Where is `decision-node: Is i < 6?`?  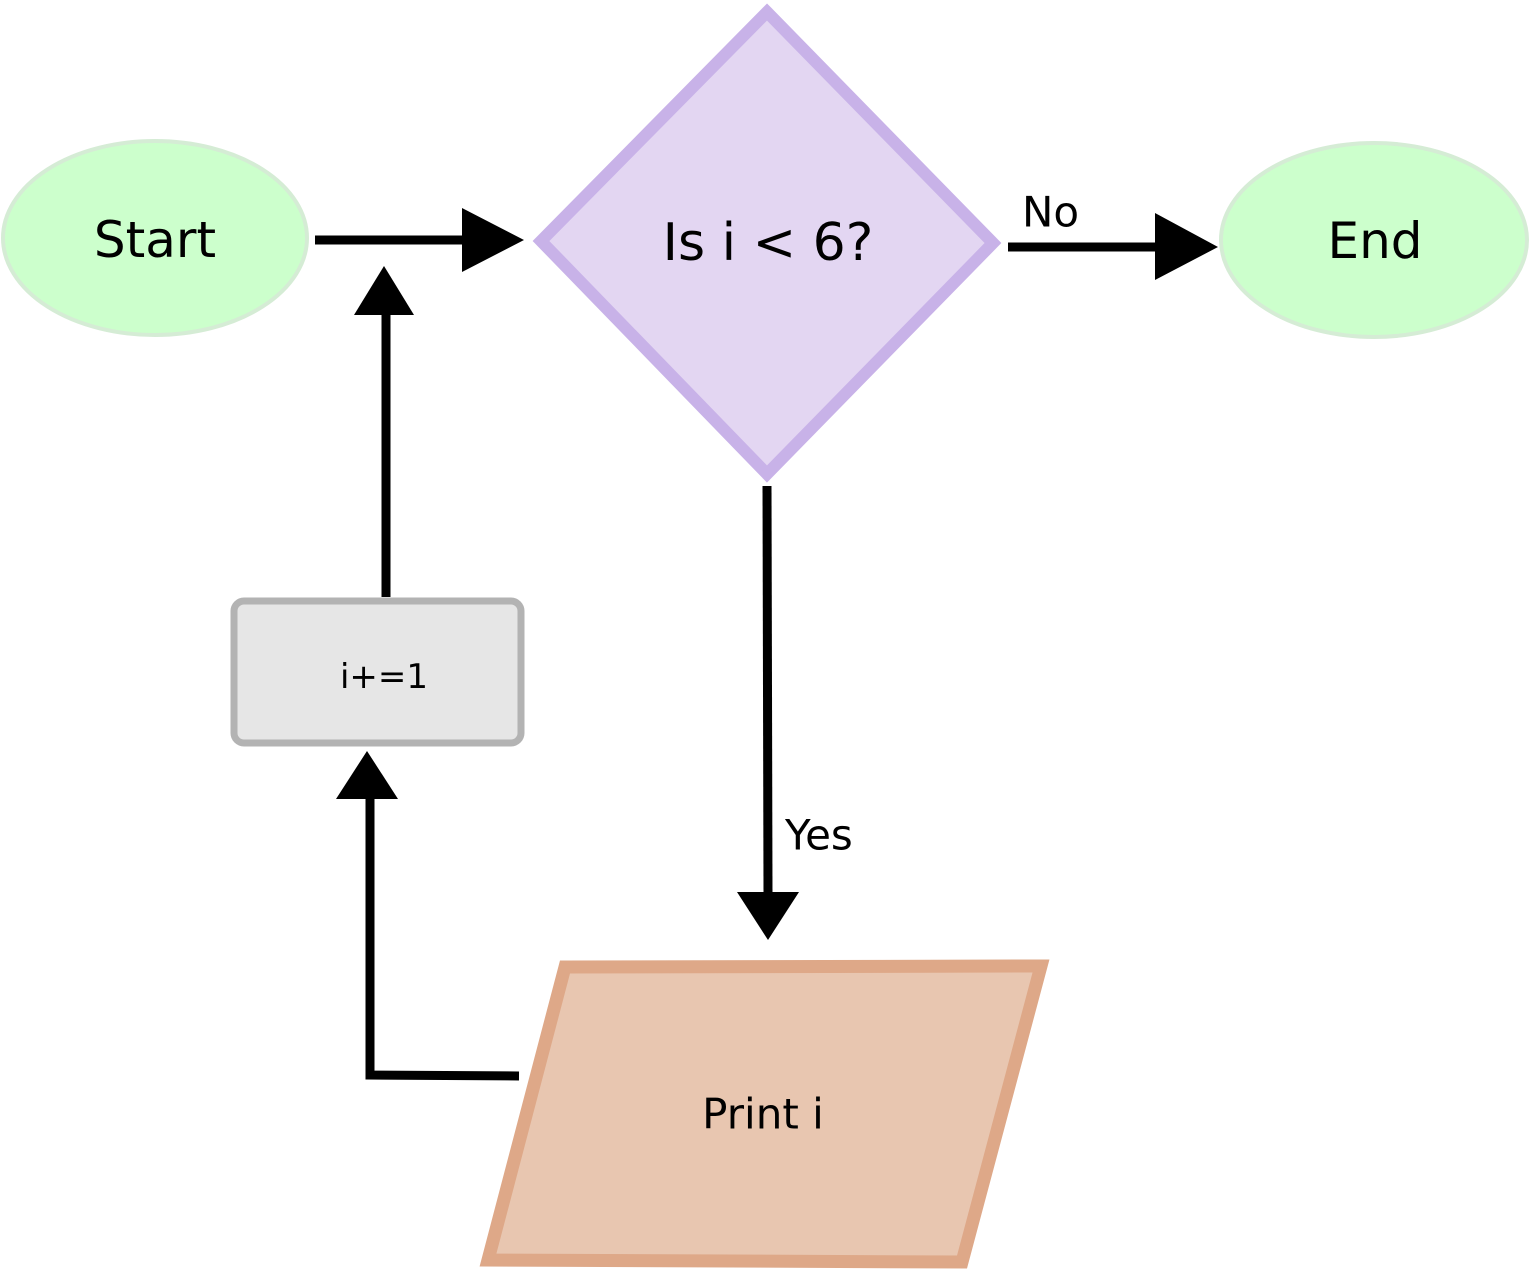
decision-node: Is i < 6? is located at coordinates (767, 243).